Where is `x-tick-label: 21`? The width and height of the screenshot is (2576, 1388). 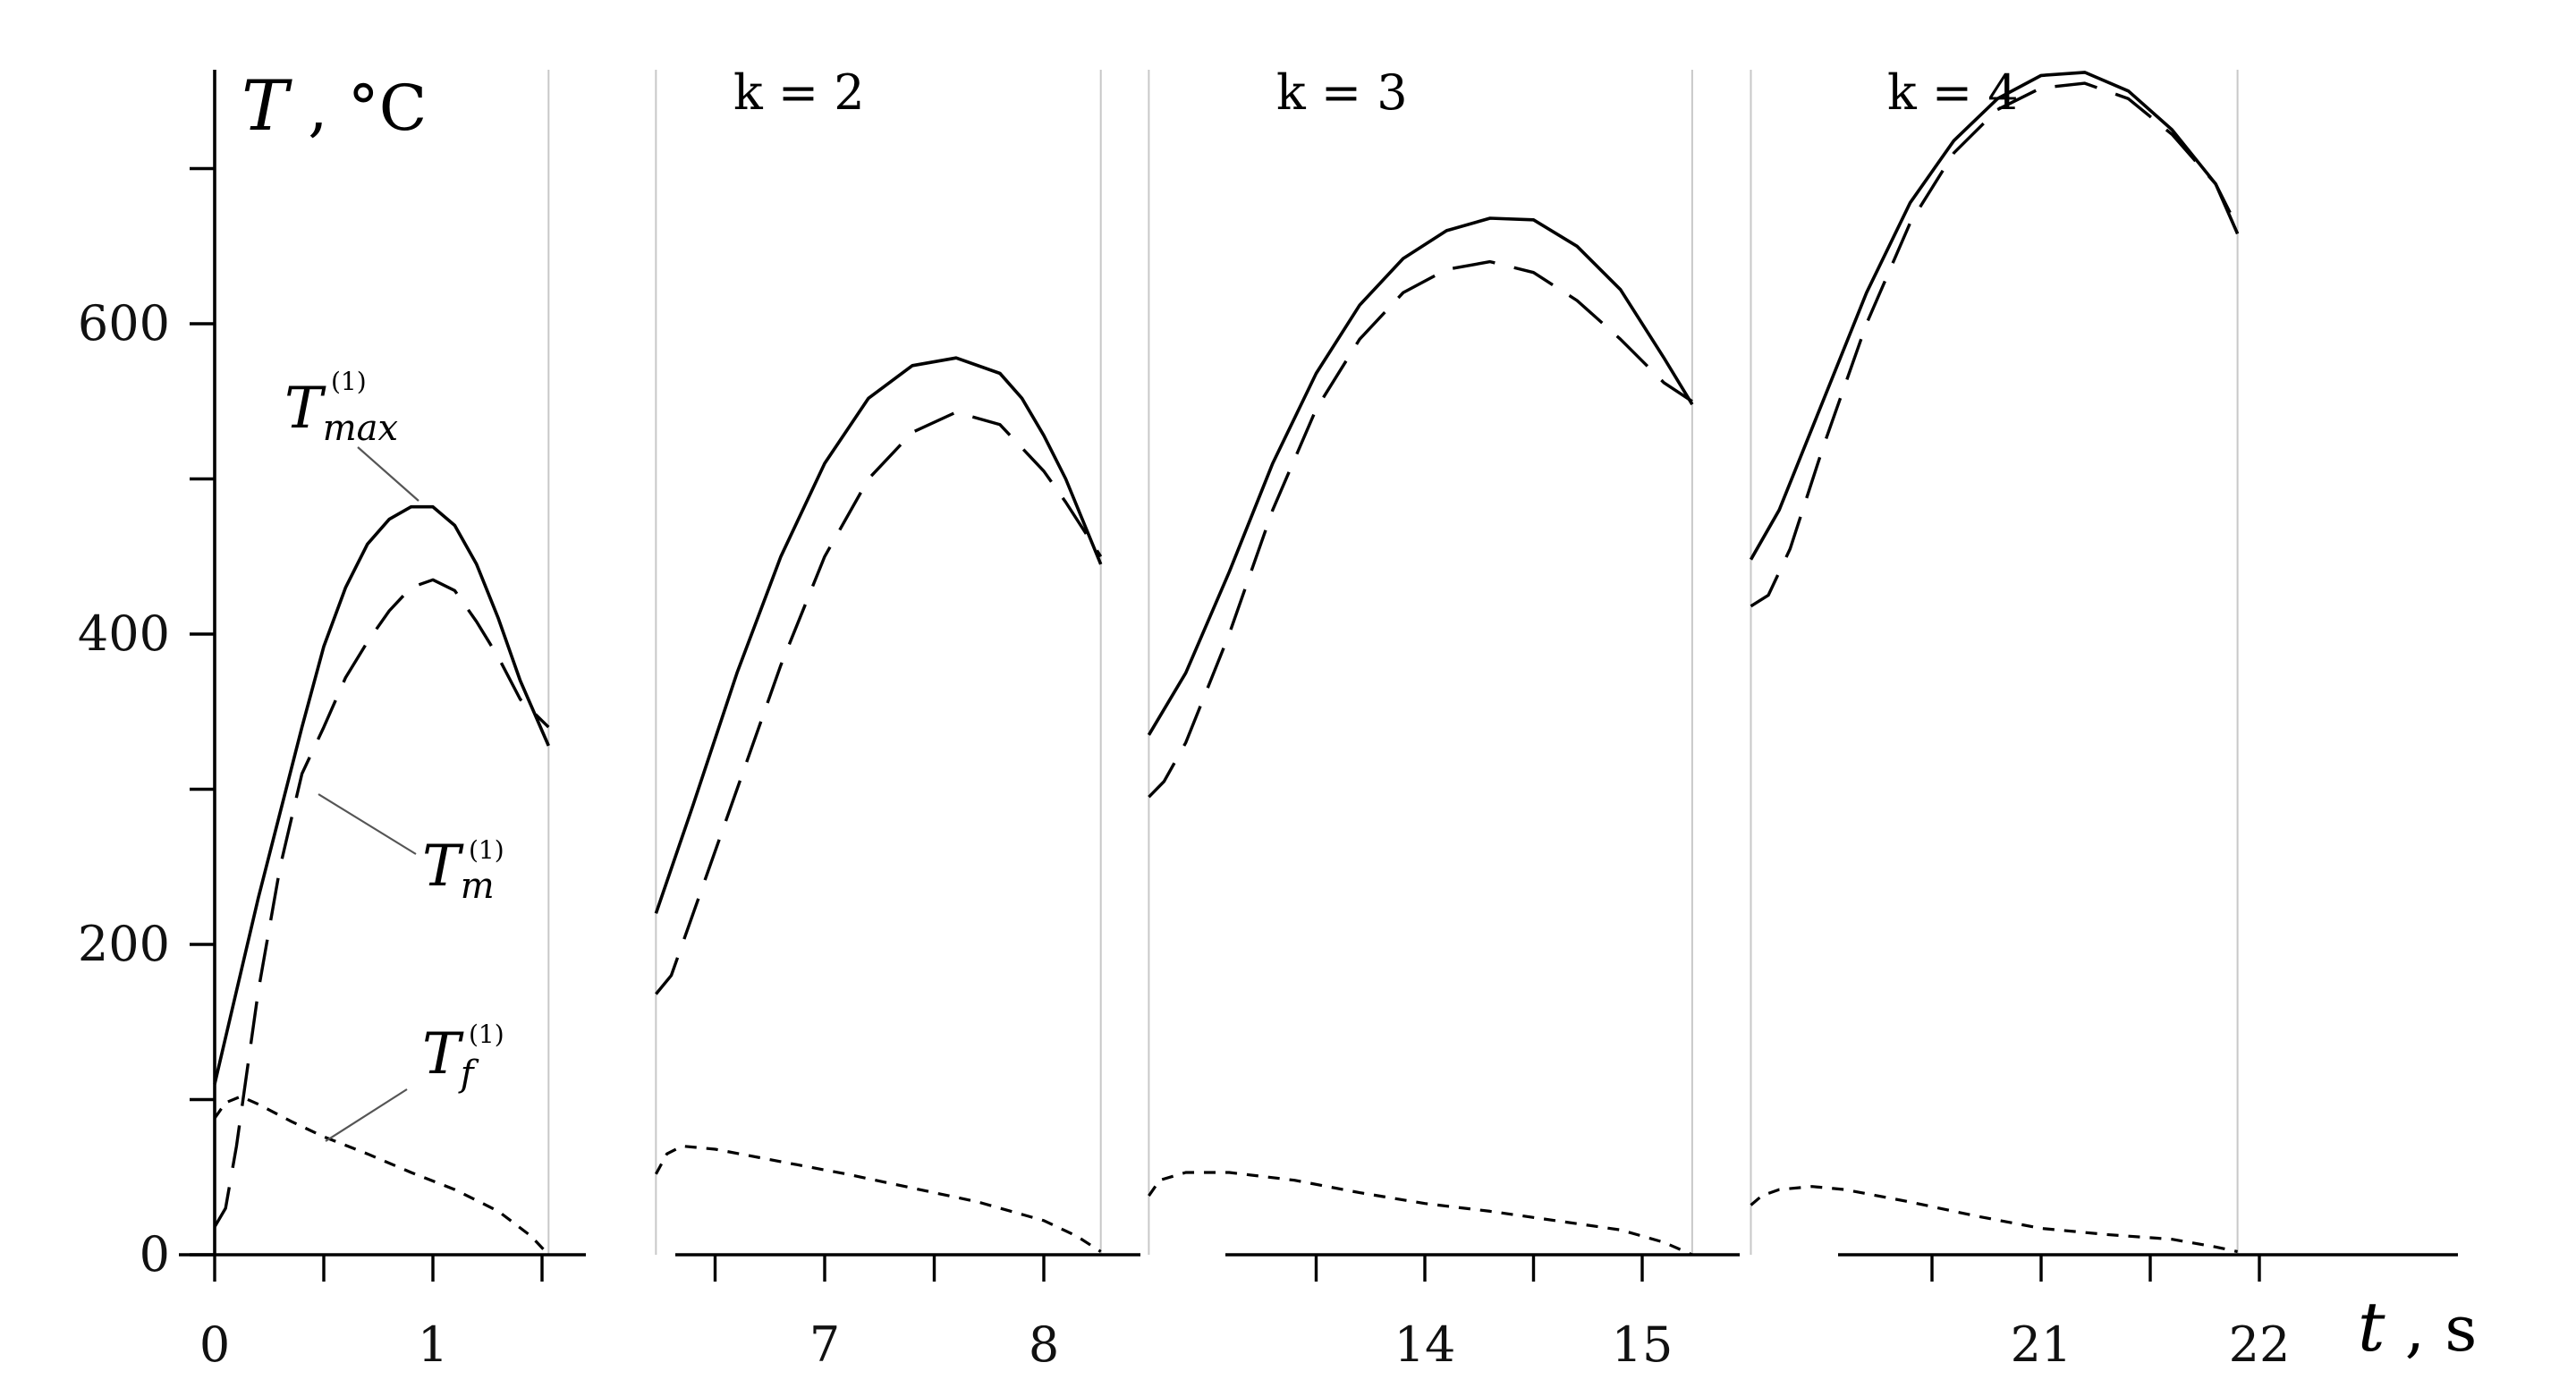 x-tick-label: 21 is located at coordinates (2041, 1345).